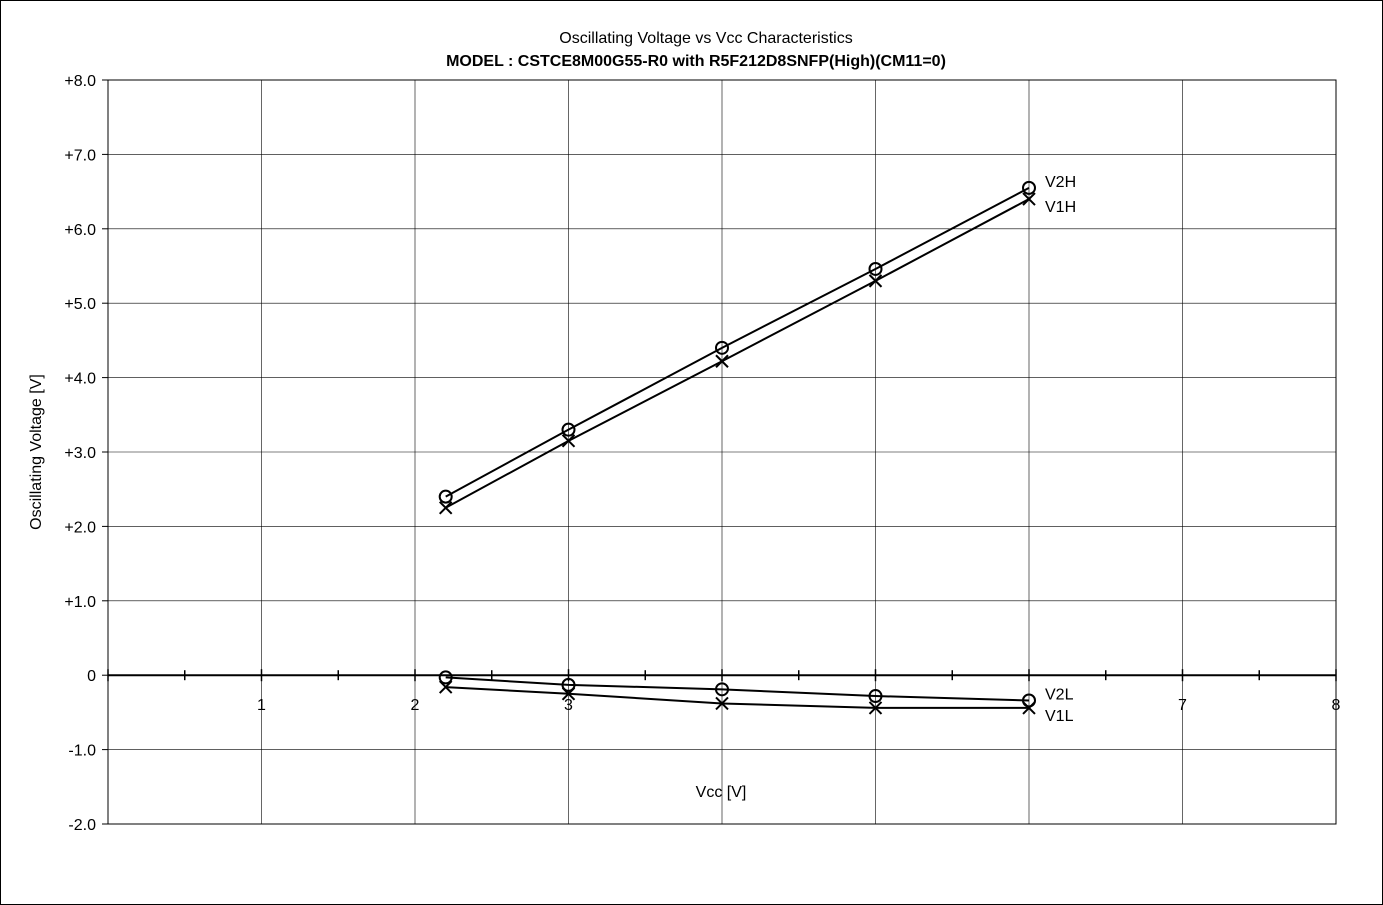 This screenshot has width=1383, height=905. What do you see at coordinates (80, 527) in the screenshot?
I see `y-tick-label: +2.0` at bounding box center [80, 527].